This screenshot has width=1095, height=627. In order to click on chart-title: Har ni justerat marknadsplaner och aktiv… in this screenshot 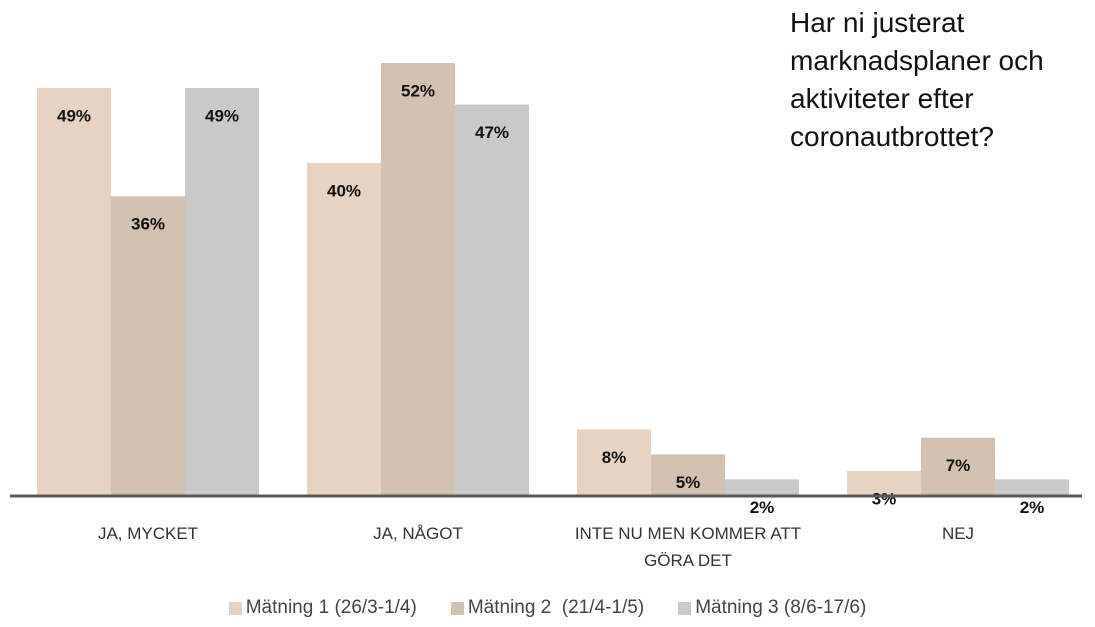, I will do `click(917, 79)`.